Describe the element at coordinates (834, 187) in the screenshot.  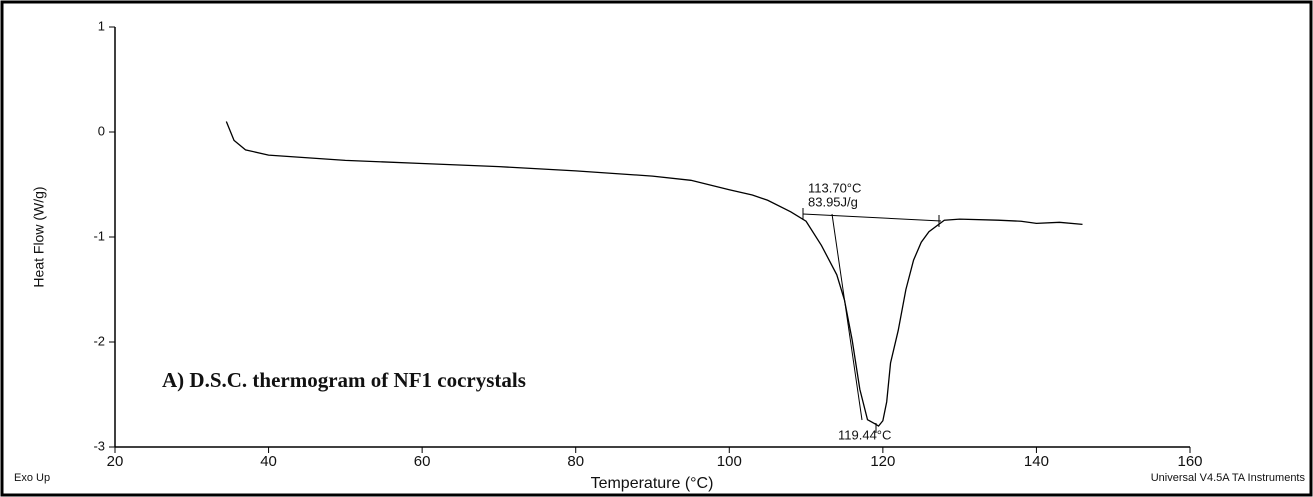
I see `annotation: 113.70°C` at that location.